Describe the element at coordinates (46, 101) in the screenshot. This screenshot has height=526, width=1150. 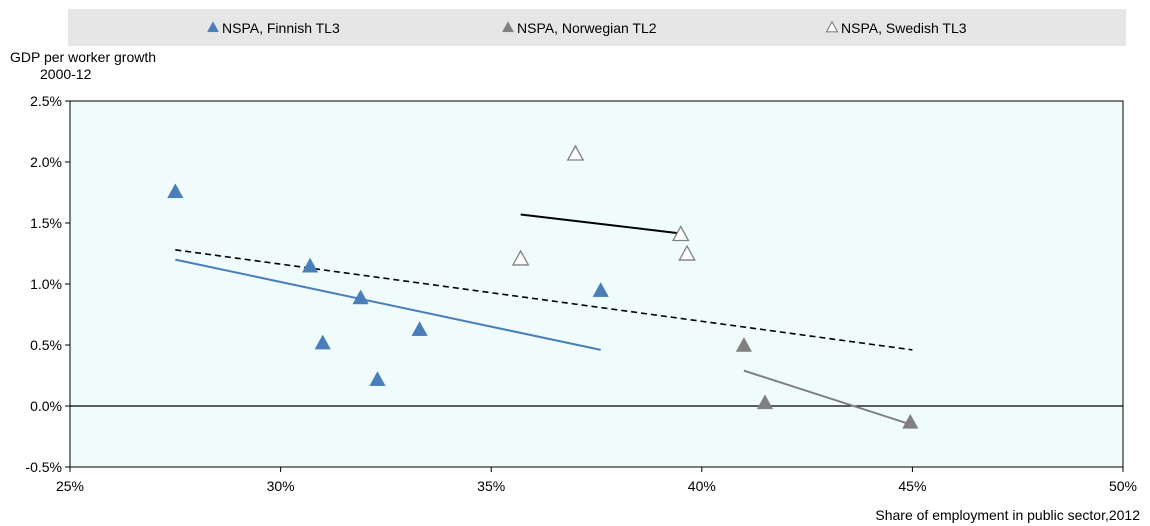
I see `y-tick-label: 2.5%` at that location.